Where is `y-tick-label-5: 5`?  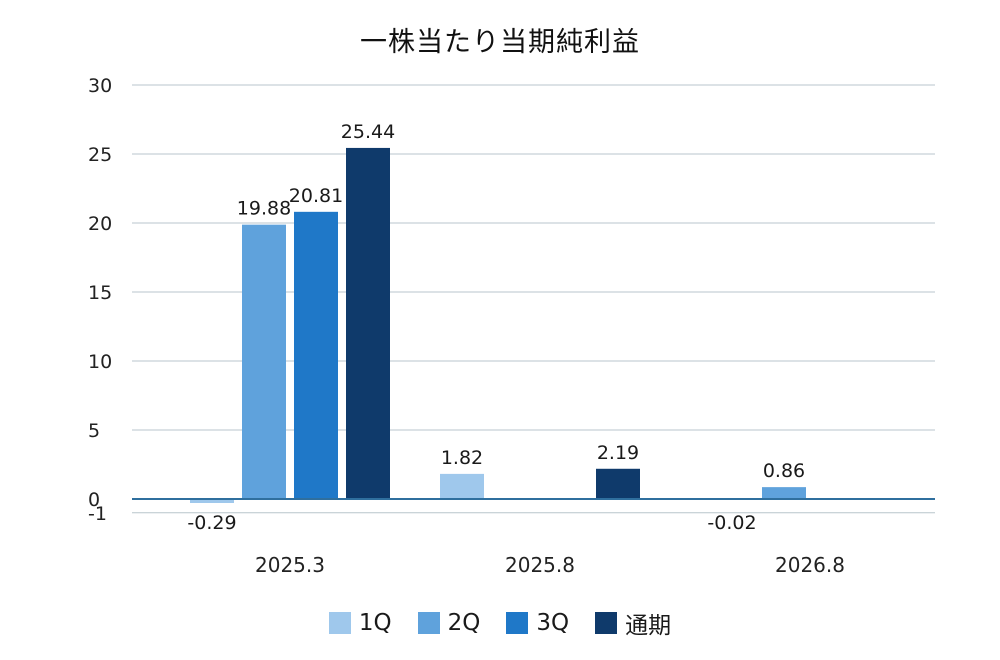
y-tick-label-5: 5 is located at coordinates (94, 431).